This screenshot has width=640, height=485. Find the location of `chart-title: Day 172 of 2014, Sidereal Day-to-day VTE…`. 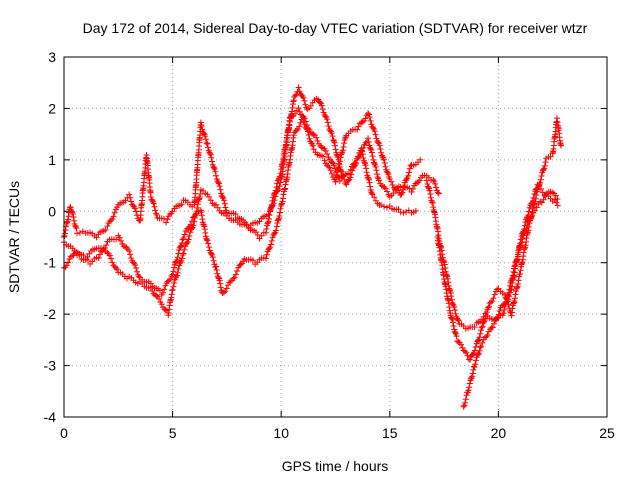

chart-title: Day 172 of 2014, Sidereal Day-to-day VTE… is located at coordinates (335, 28).